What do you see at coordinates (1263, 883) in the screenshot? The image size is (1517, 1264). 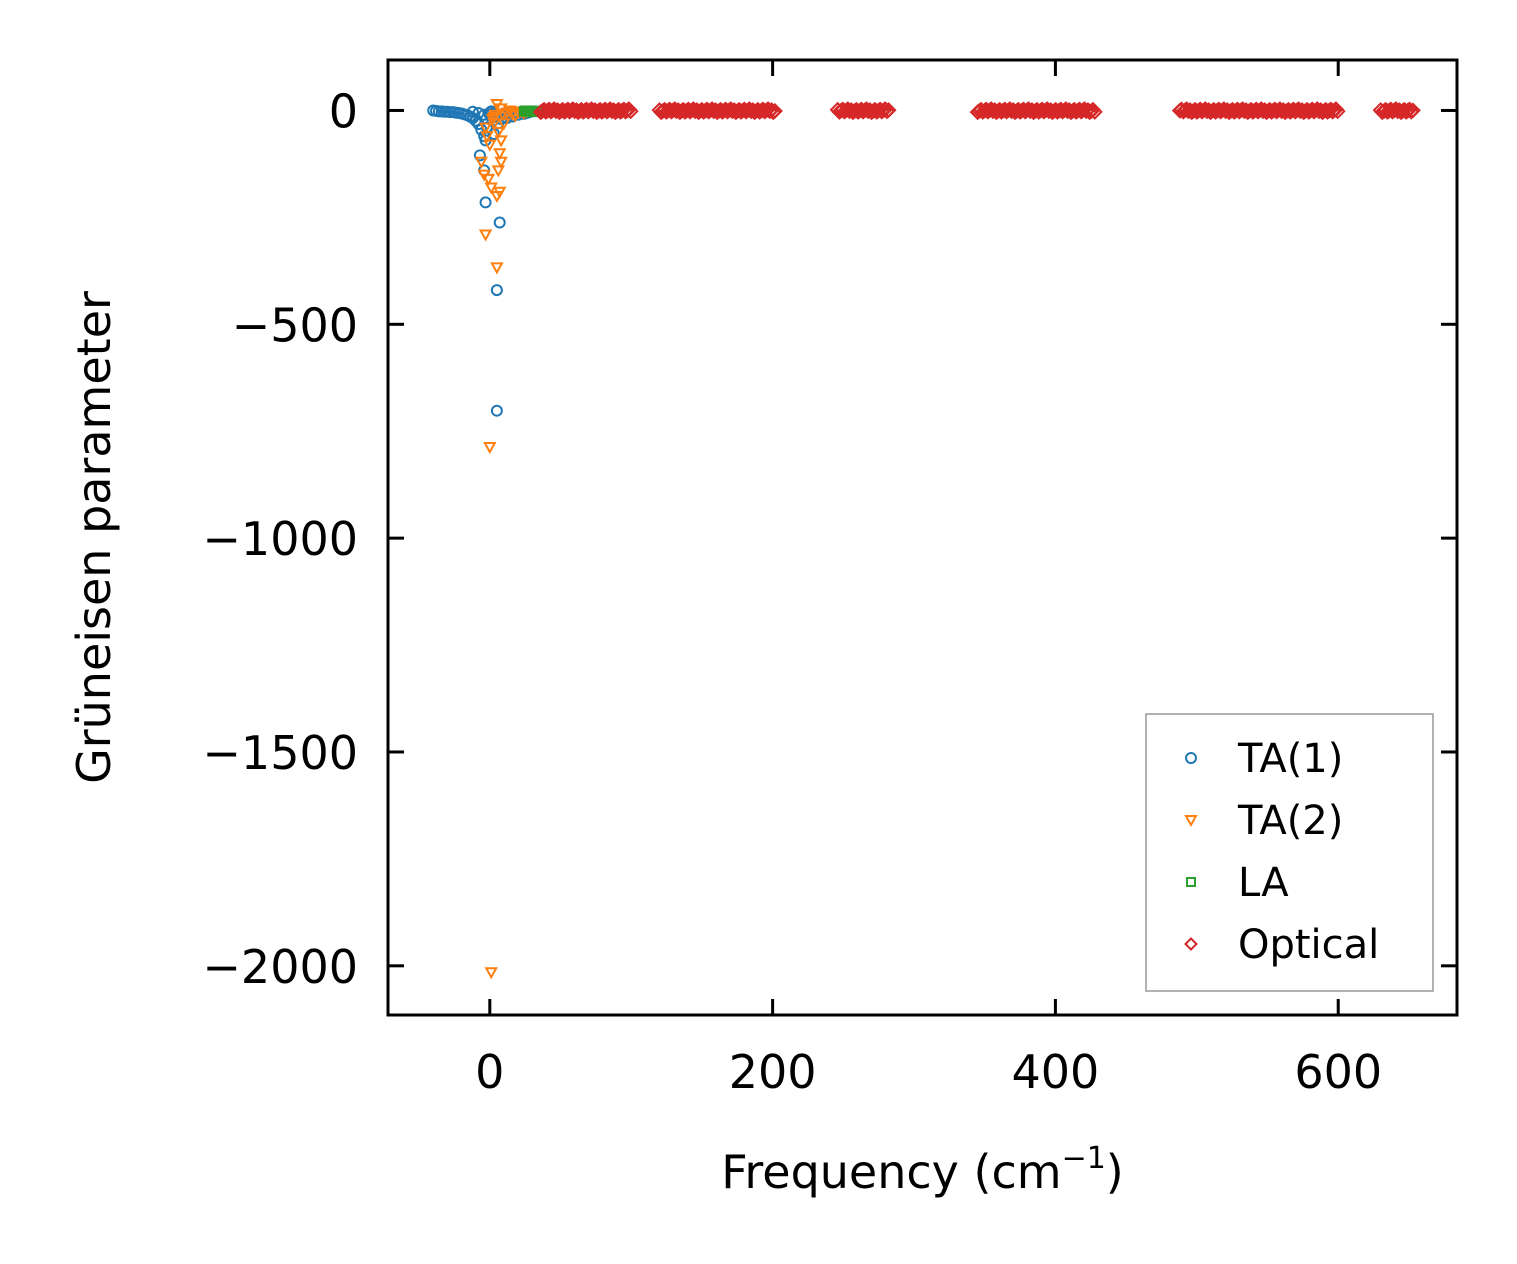 I see `legend-label: LA` at bounding box center [1263, 883].